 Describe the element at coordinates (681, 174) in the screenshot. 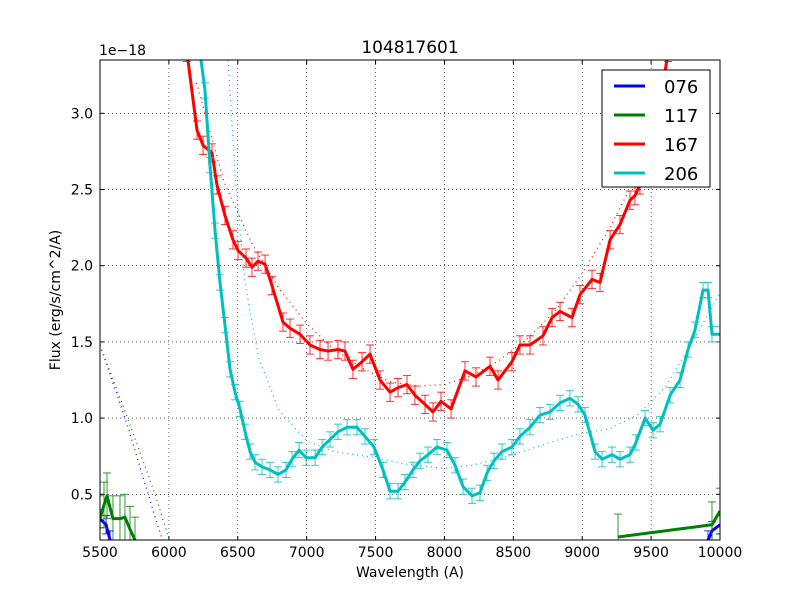

I see `legend-label-206: 206` at that location.